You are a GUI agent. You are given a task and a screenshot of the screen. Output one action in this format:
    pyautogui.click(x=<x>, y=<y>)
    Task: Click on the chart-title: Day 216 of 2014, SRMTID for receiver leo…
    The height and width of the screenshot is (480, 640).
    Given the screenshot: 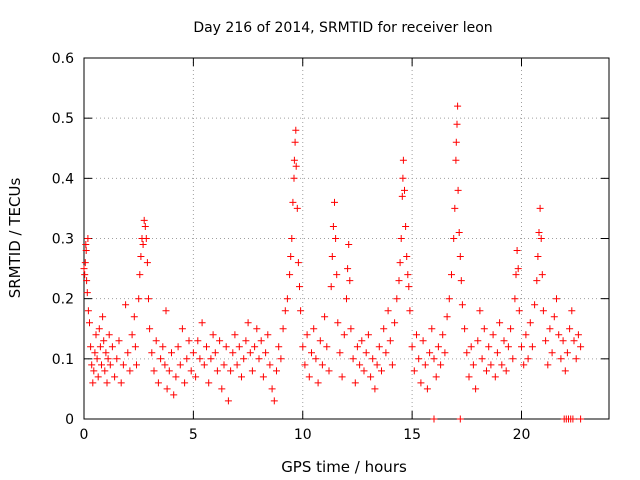 What is the action you would take?
    pyautogui.click(x=342, y=28)
    